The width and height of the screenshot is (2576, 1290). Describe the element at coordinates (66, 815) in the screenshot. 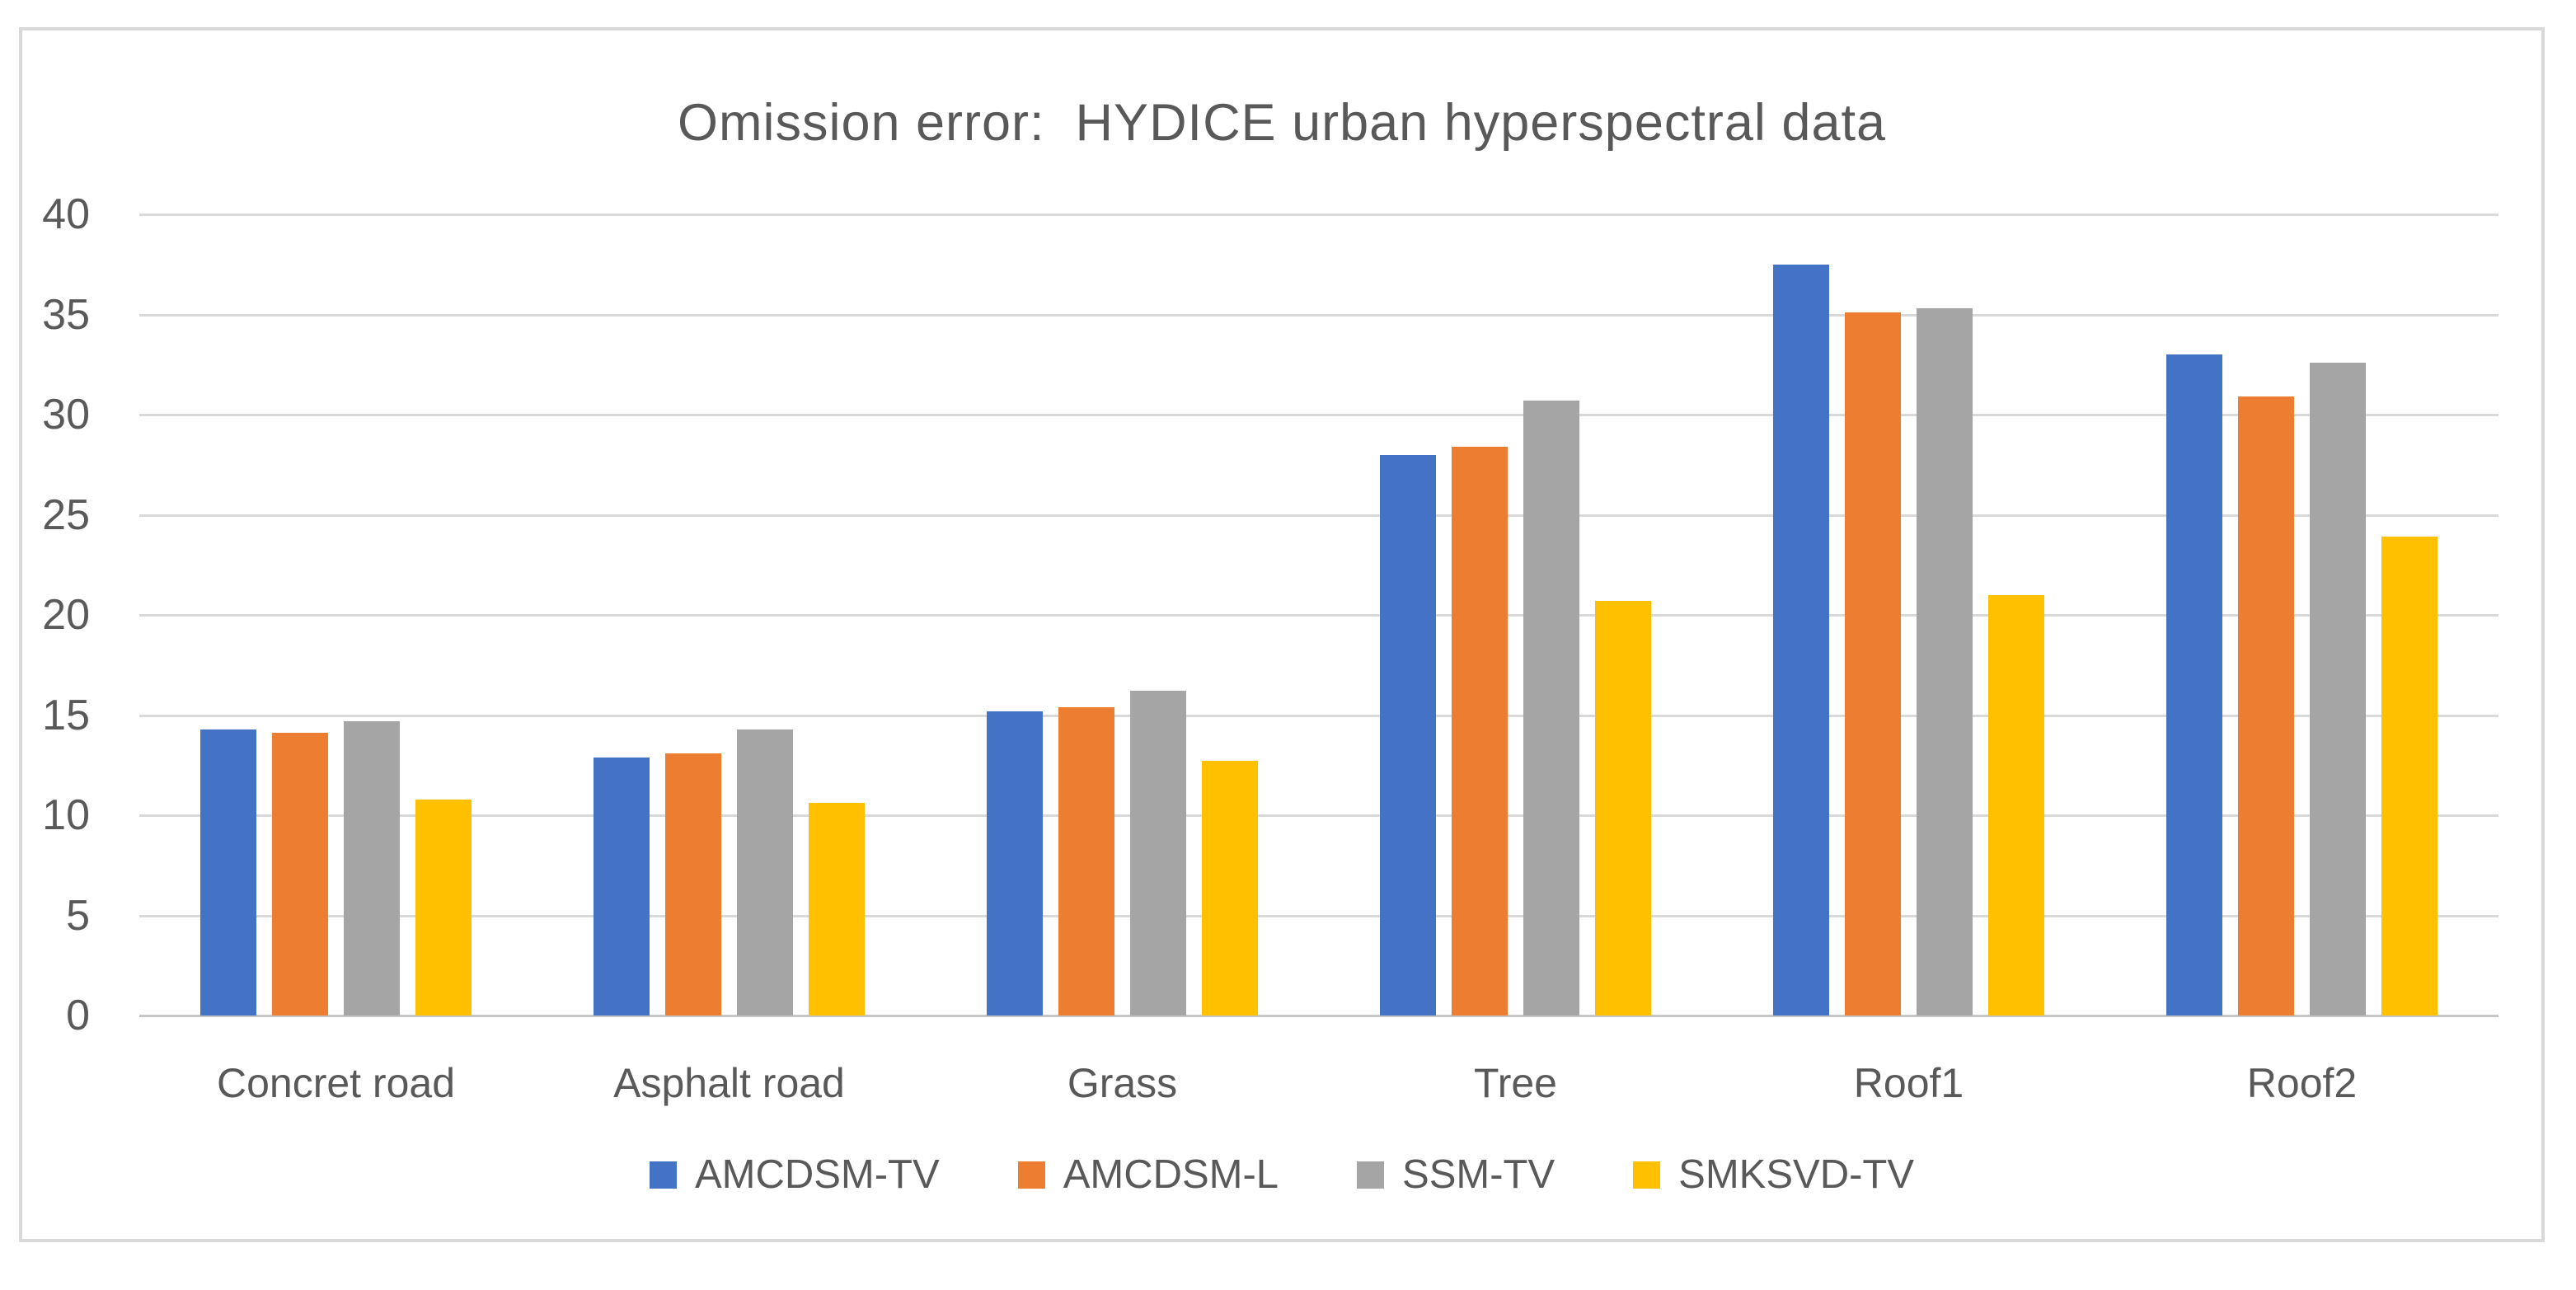

I see `y-tick-label-10: 10` at that location.